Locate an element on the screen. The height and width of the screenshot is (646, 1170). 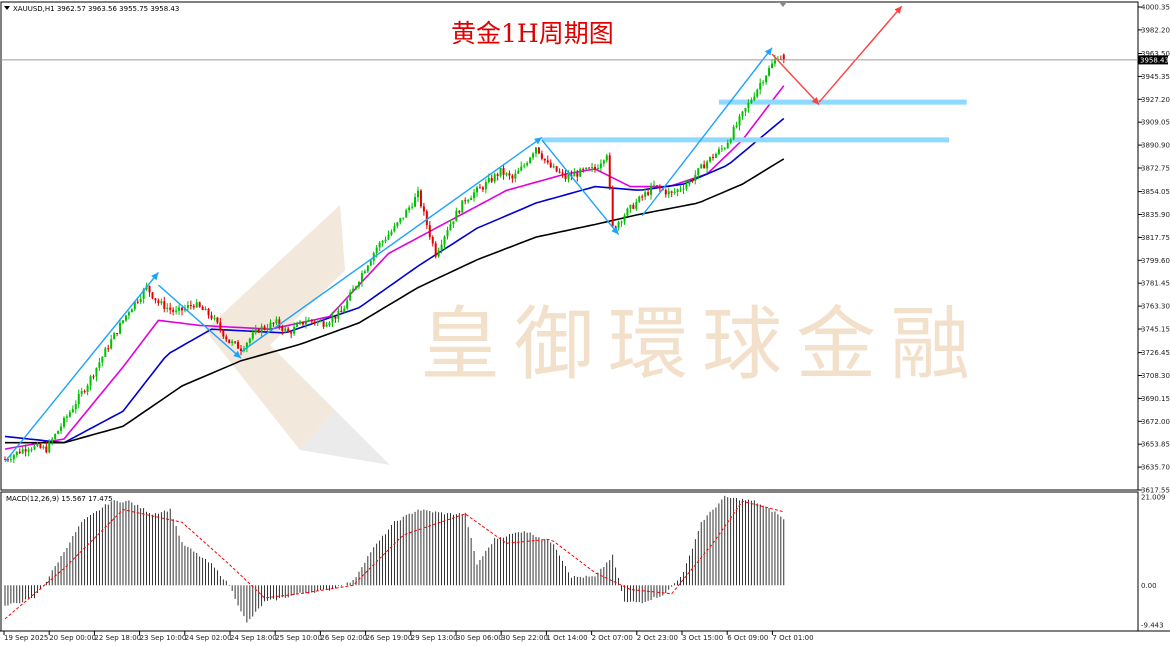
scroll-marker-icon is located at coordinates (783, 4).